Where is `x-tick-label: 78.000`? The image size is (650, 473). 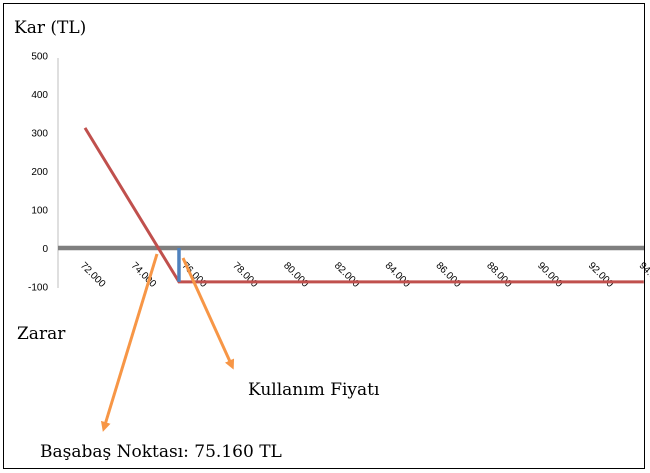
x-tick-label: 78.000 is located at coordinates (245, 275).